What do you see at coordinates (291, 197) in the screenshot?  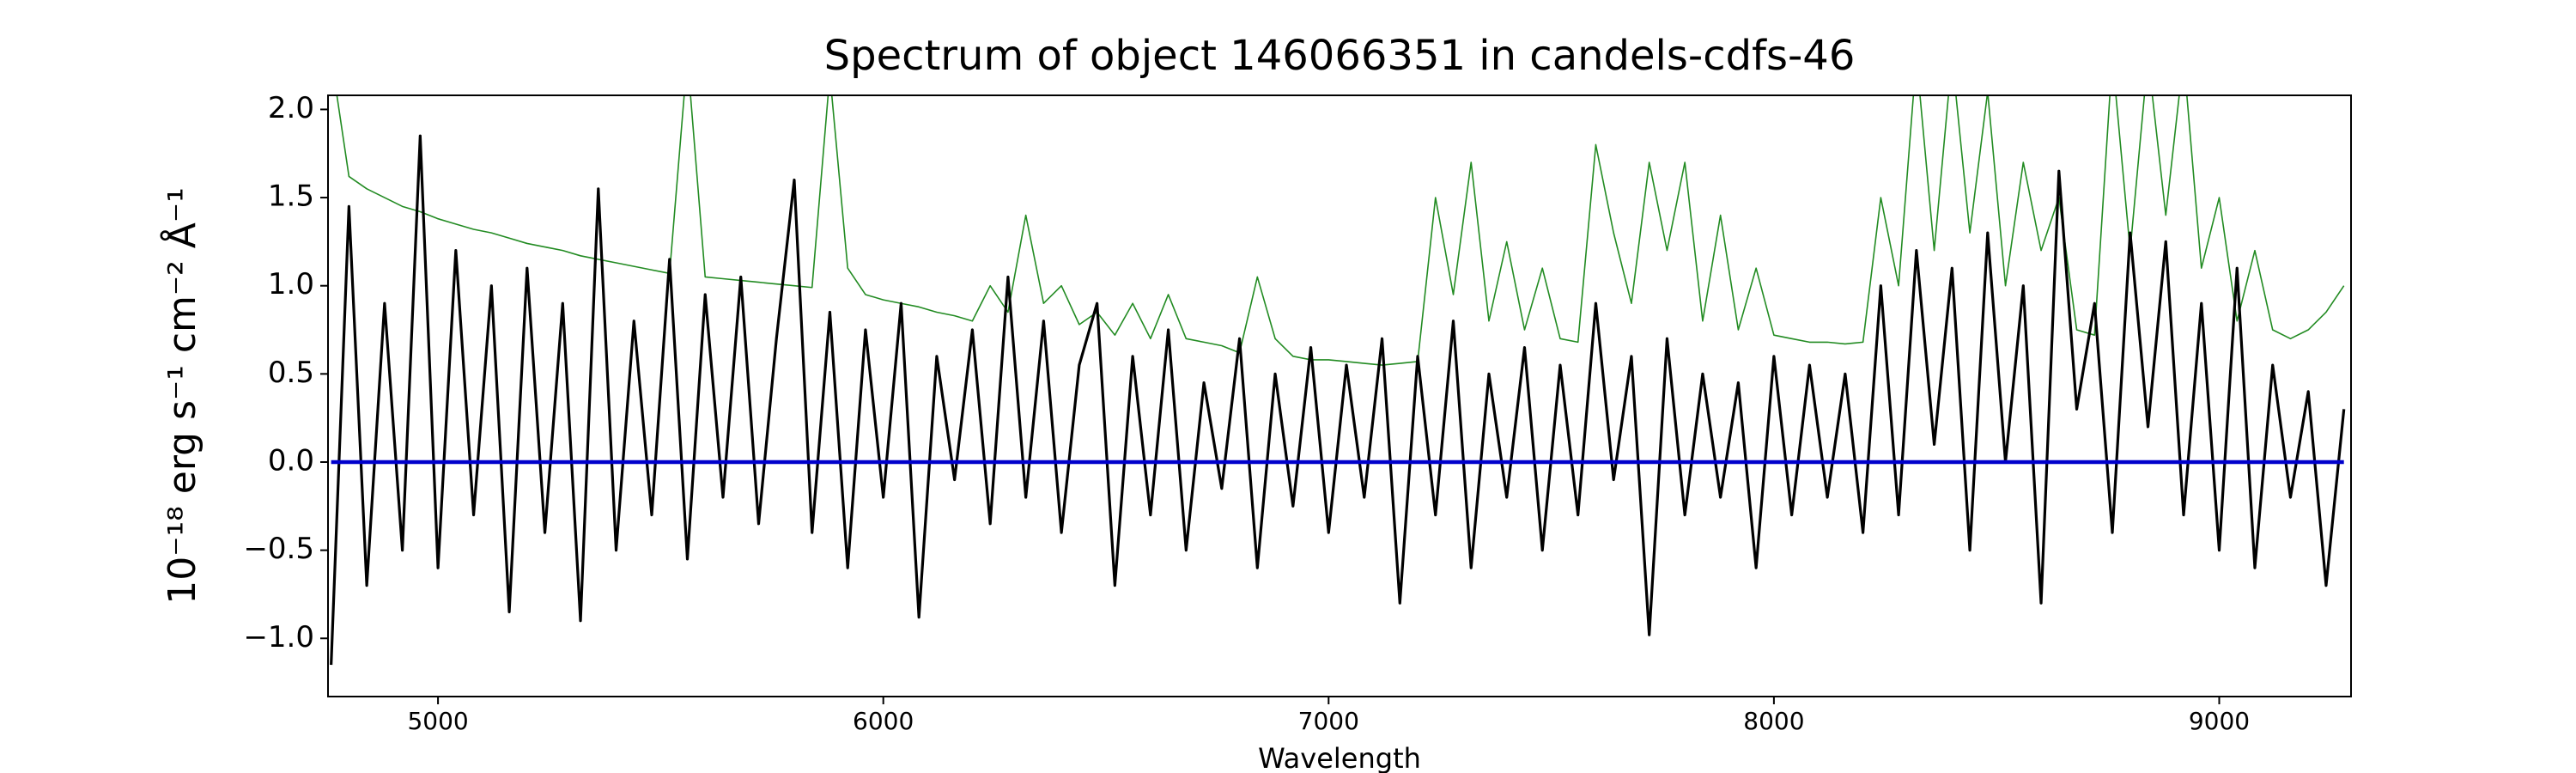 I see `y-tick-label: 1.5` at bounding box center [291, 197].